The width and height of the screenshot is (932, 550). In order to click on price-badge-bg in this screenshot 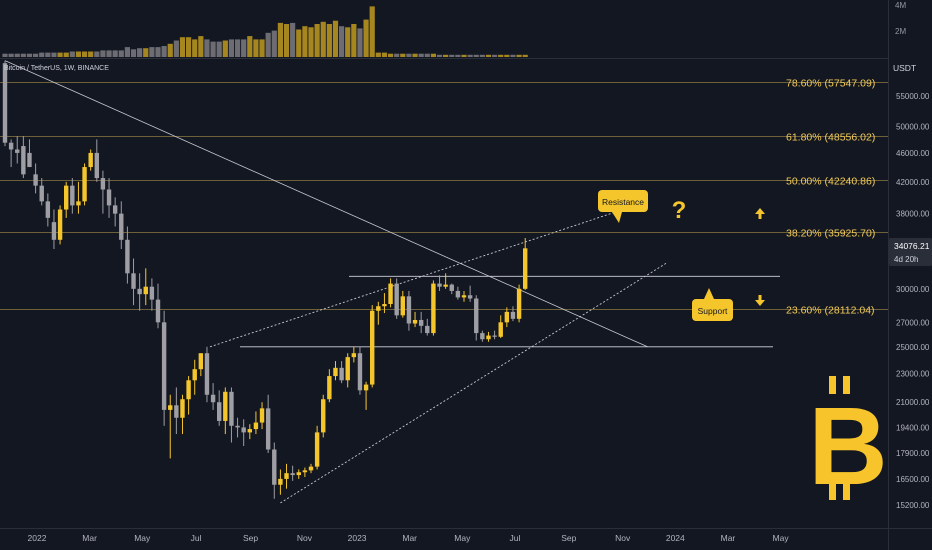, I will do `click(910, 252)`.